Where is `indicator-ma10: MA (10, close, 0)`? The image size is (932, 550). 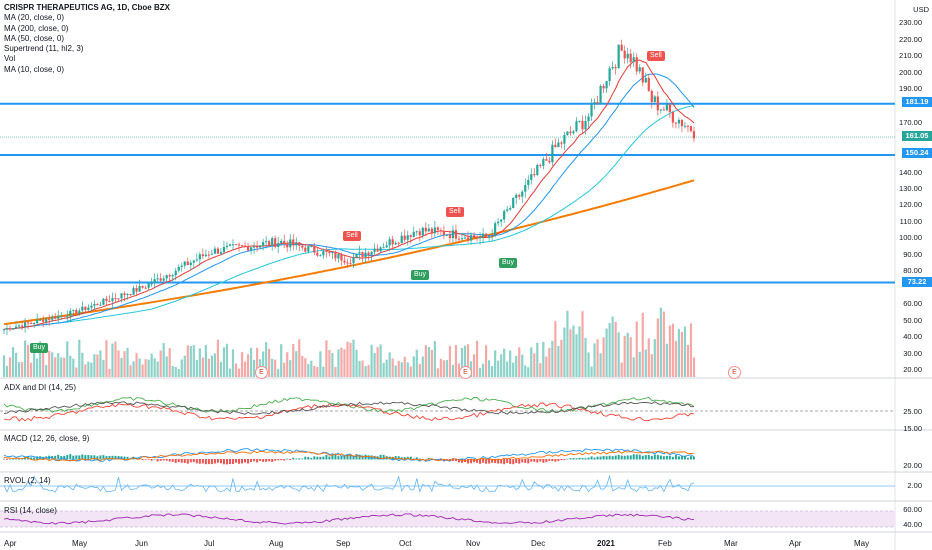
indicator-ma10: MA (10, close, 0) is located at coordinates (34, 69).